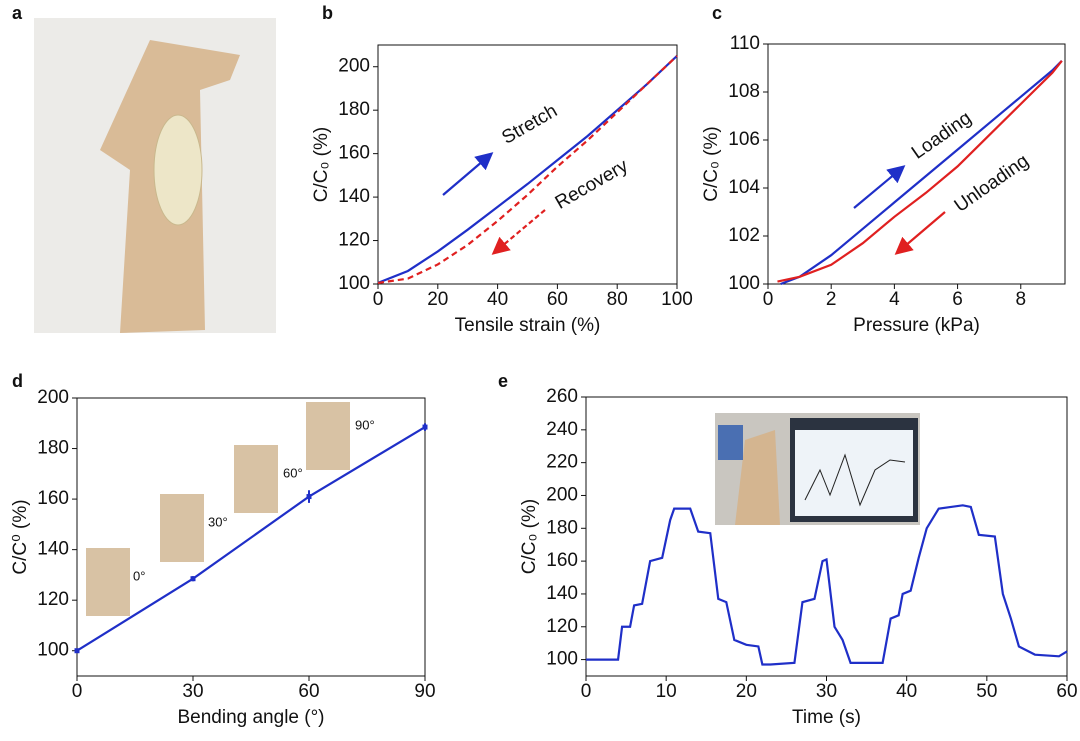 This screenshot has height=741, width=1080. What do you see at coordinates (1020, 299) in the screenshot?
I see `x-tick-label: 8` at bounding box center [1020, 299].